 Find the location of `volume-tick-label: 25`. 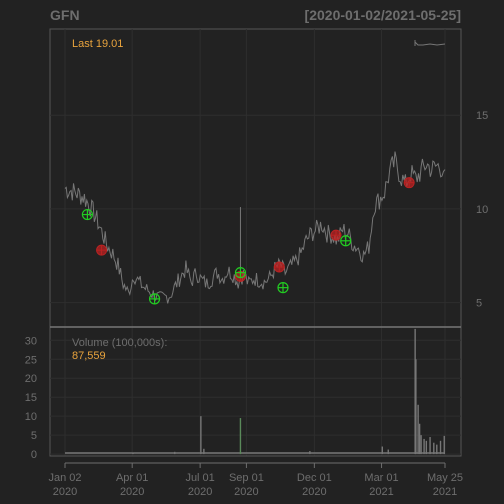

volume-tick-label: 25 is located at coordinates (31, 360).